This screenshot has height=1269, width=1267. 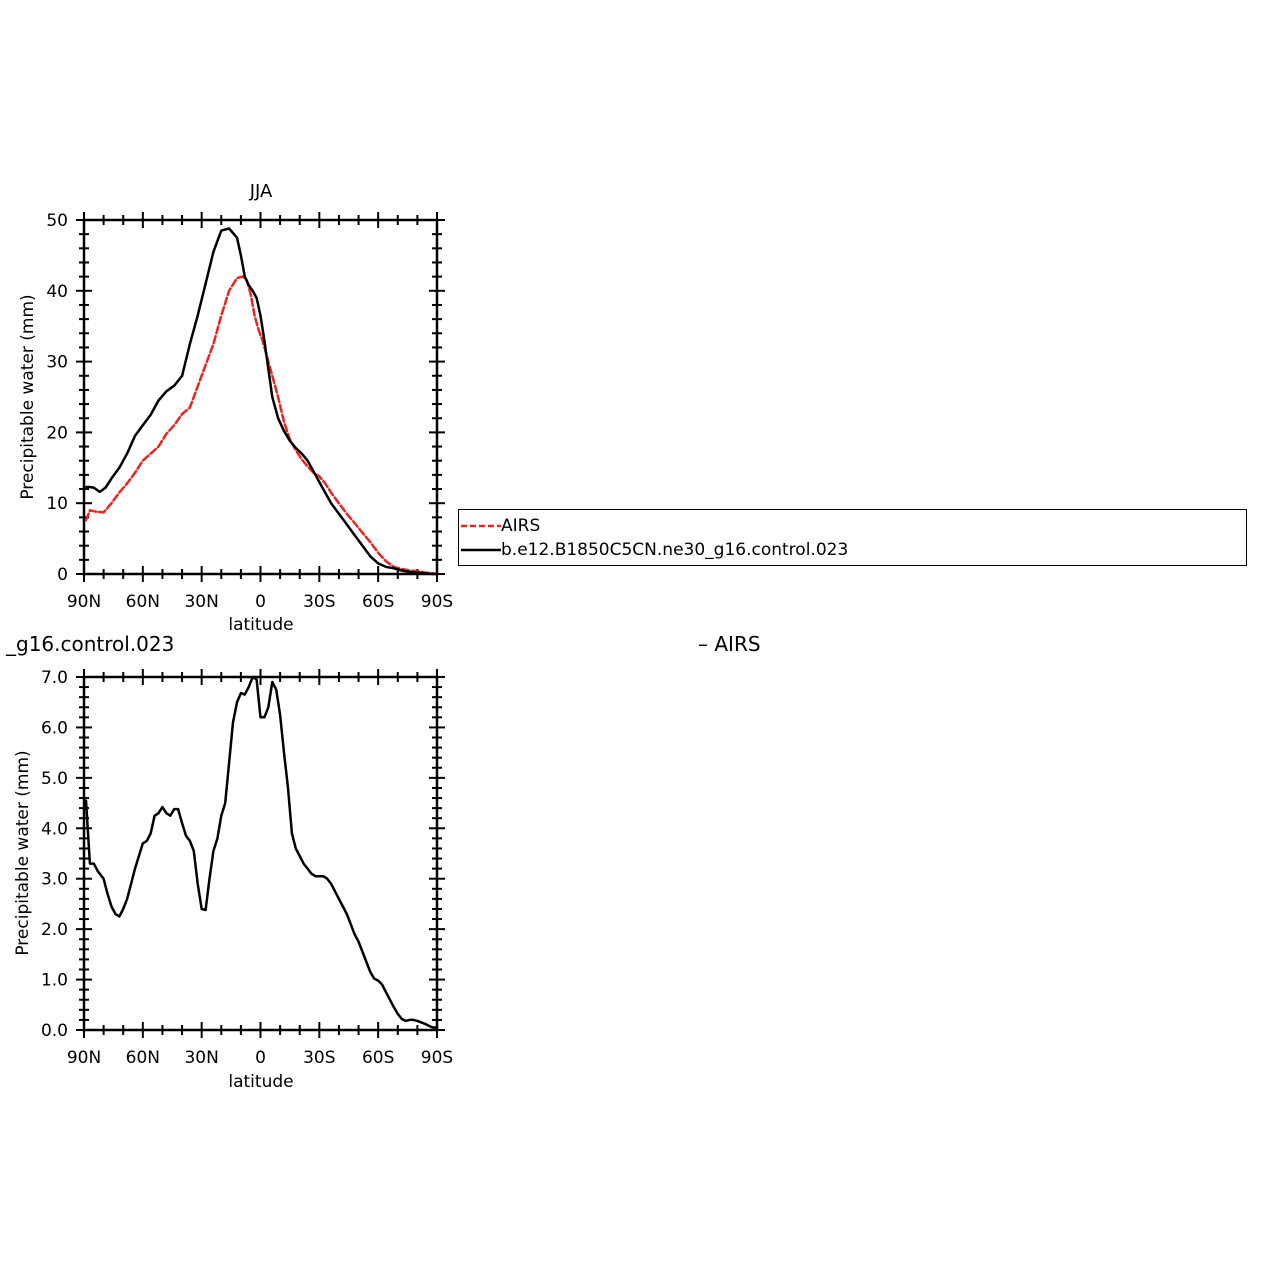 What do you see at coordinates (57, 433) in the screenshot?
I see `top-y-tick-label: 20` at bounding box center [57, 433].